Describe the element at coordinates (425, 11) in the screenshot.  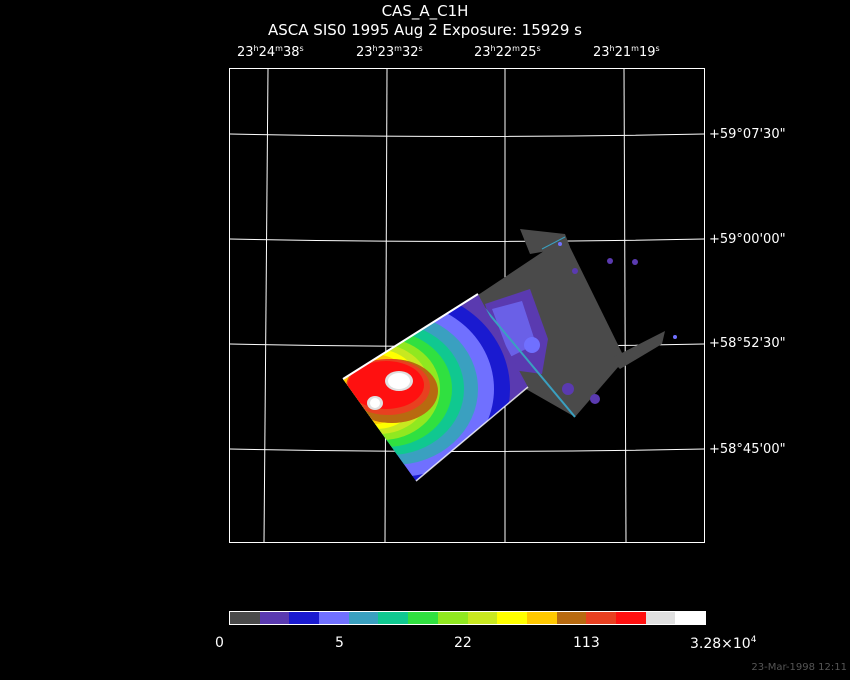
I see `image-title: CAS_A_C1H` at that location.